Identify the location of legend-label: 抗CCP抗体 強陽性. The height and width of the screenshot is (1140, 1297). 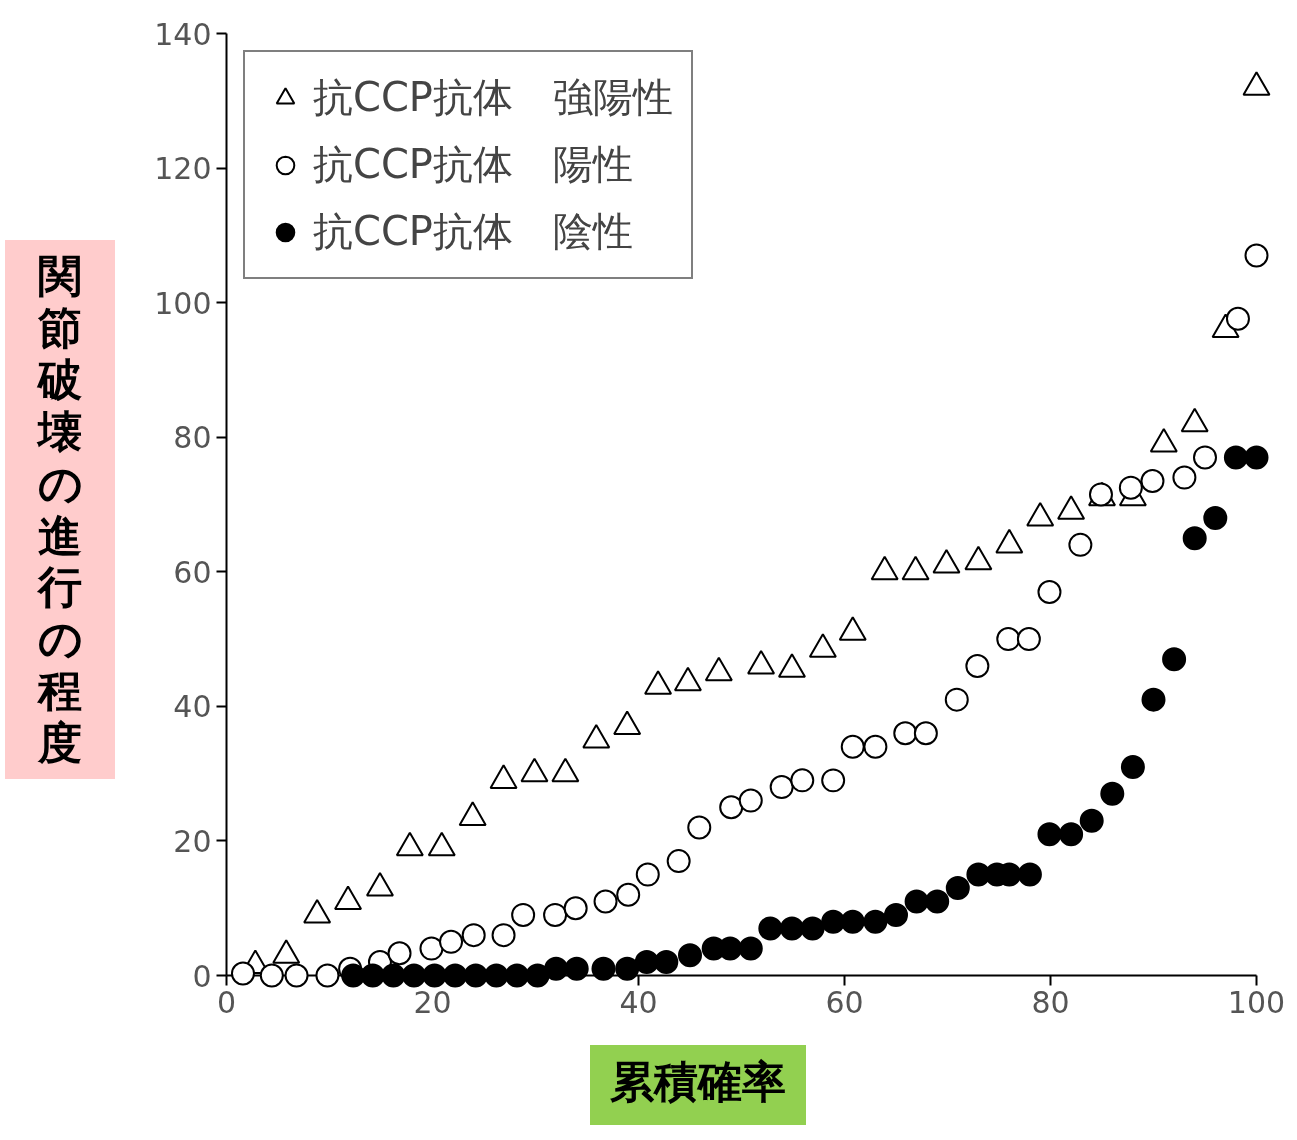
(493, 97).